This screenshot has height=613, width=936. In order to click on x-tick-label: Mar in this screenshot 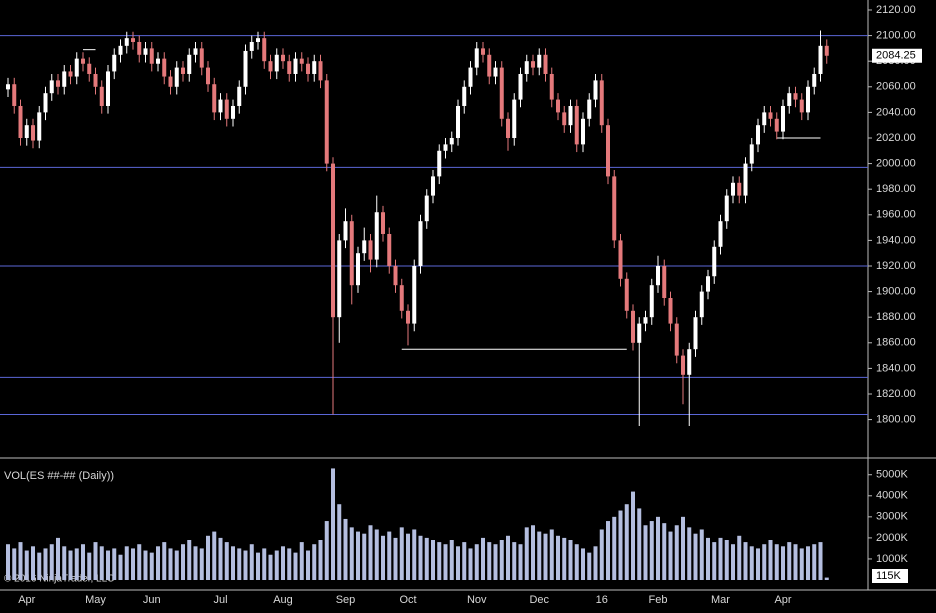, I will do `click(720, 600)`.